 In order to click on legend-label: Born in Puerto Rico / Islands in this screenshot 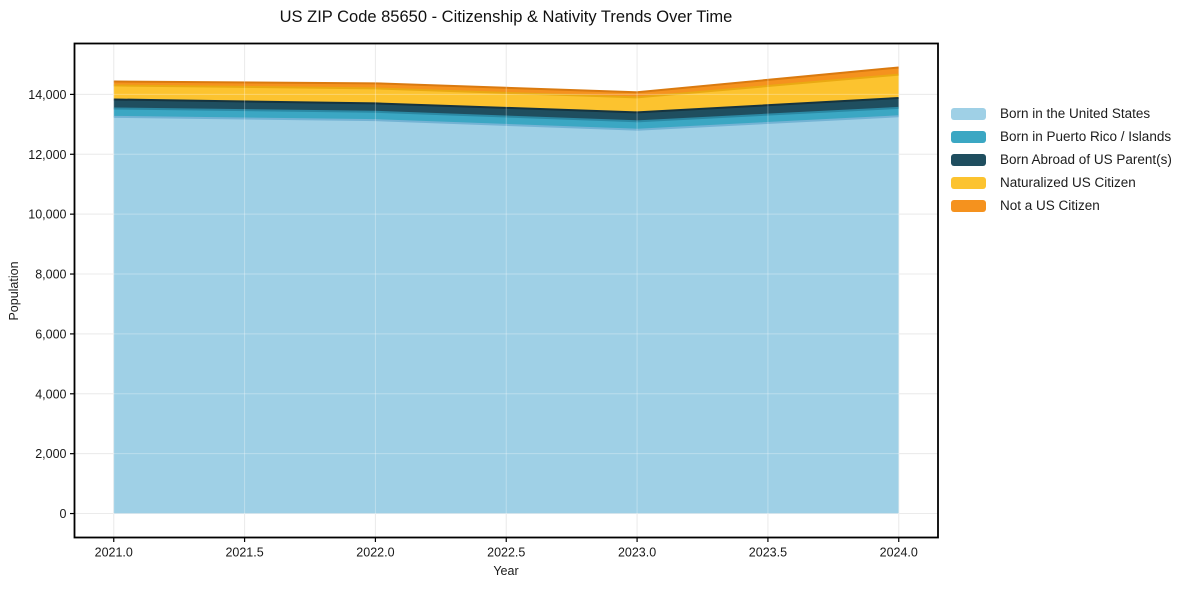, I will do `click(1086, 136)`.